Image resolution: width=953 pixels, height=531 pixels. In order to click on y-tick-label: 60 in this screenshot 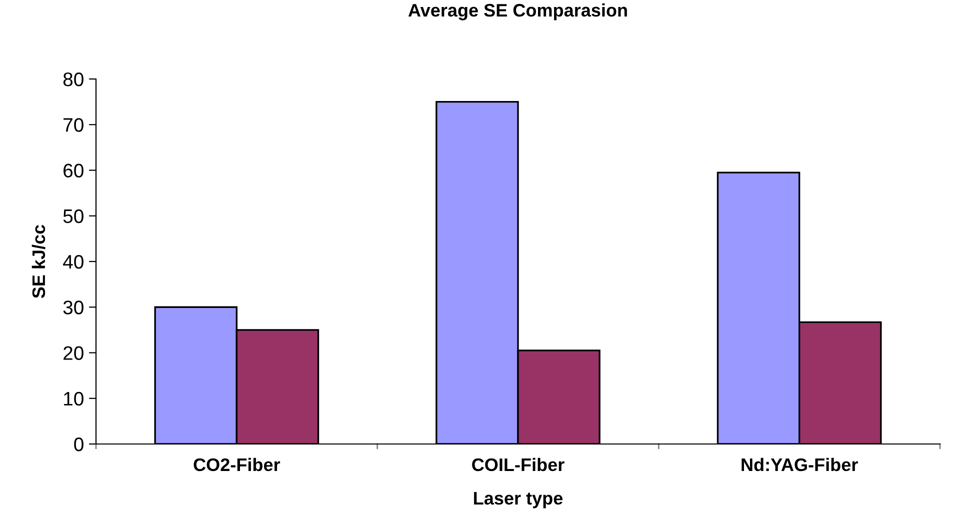, I will do `click(74, 171)`.